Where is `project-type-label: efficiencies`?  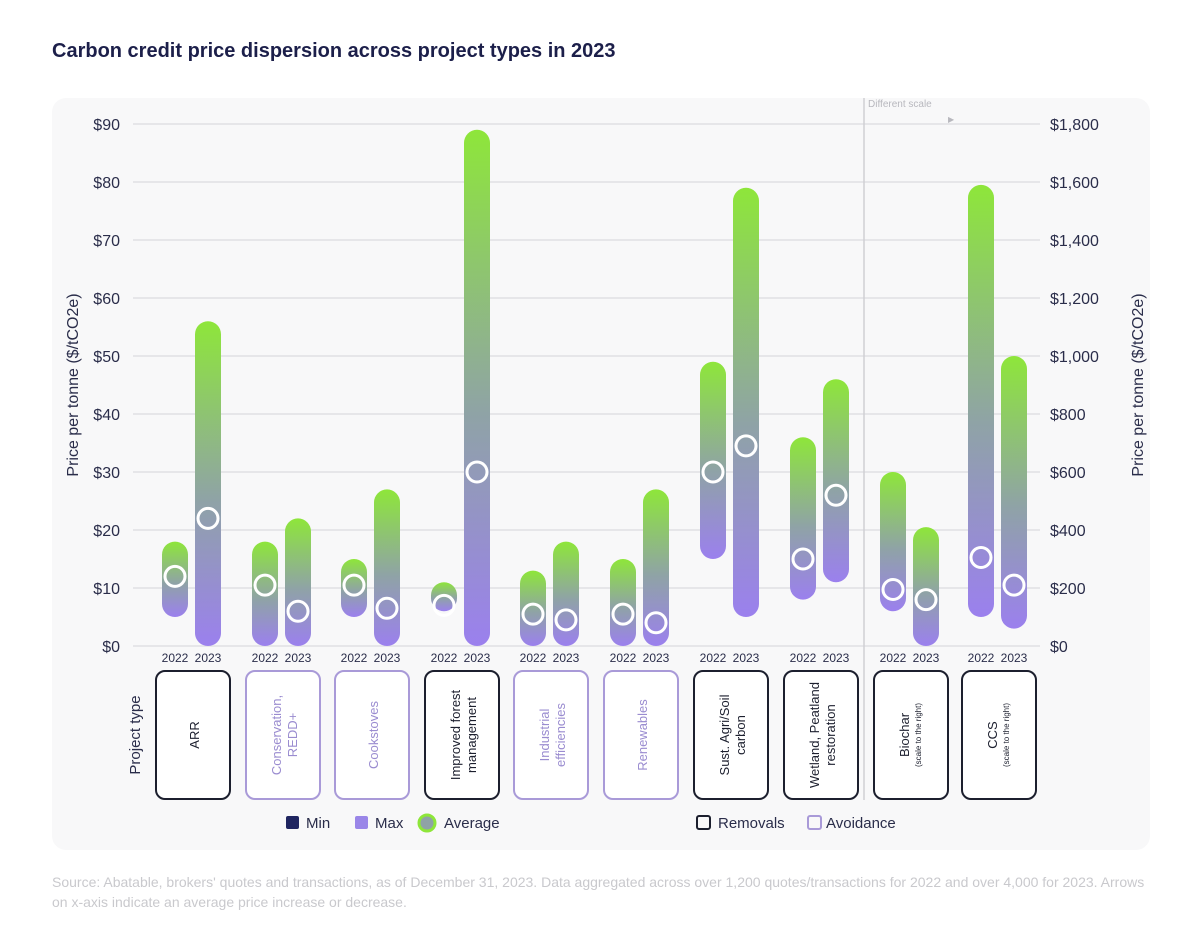 project-type-label: efficiencies is located at coordinates (560, 734).